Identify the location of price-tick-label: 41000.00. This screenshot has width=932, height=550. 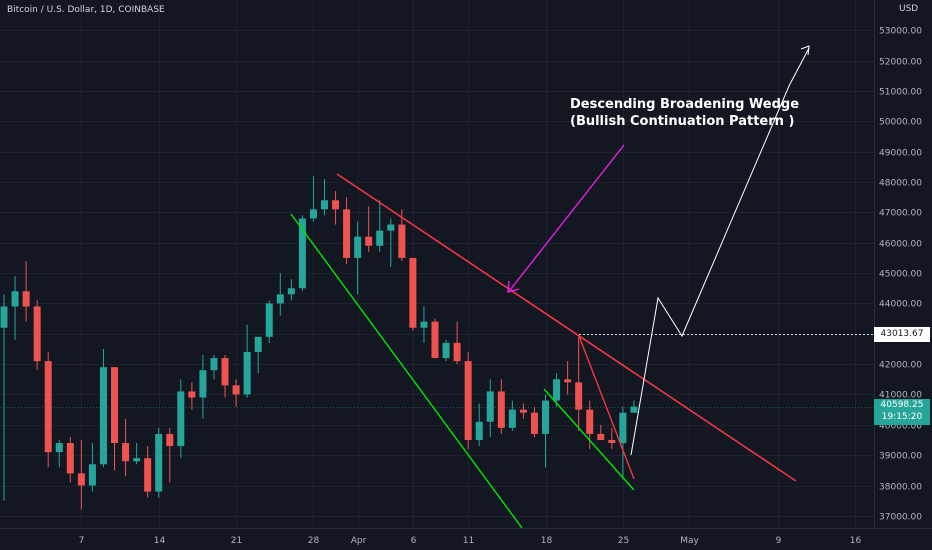
(900, 396).